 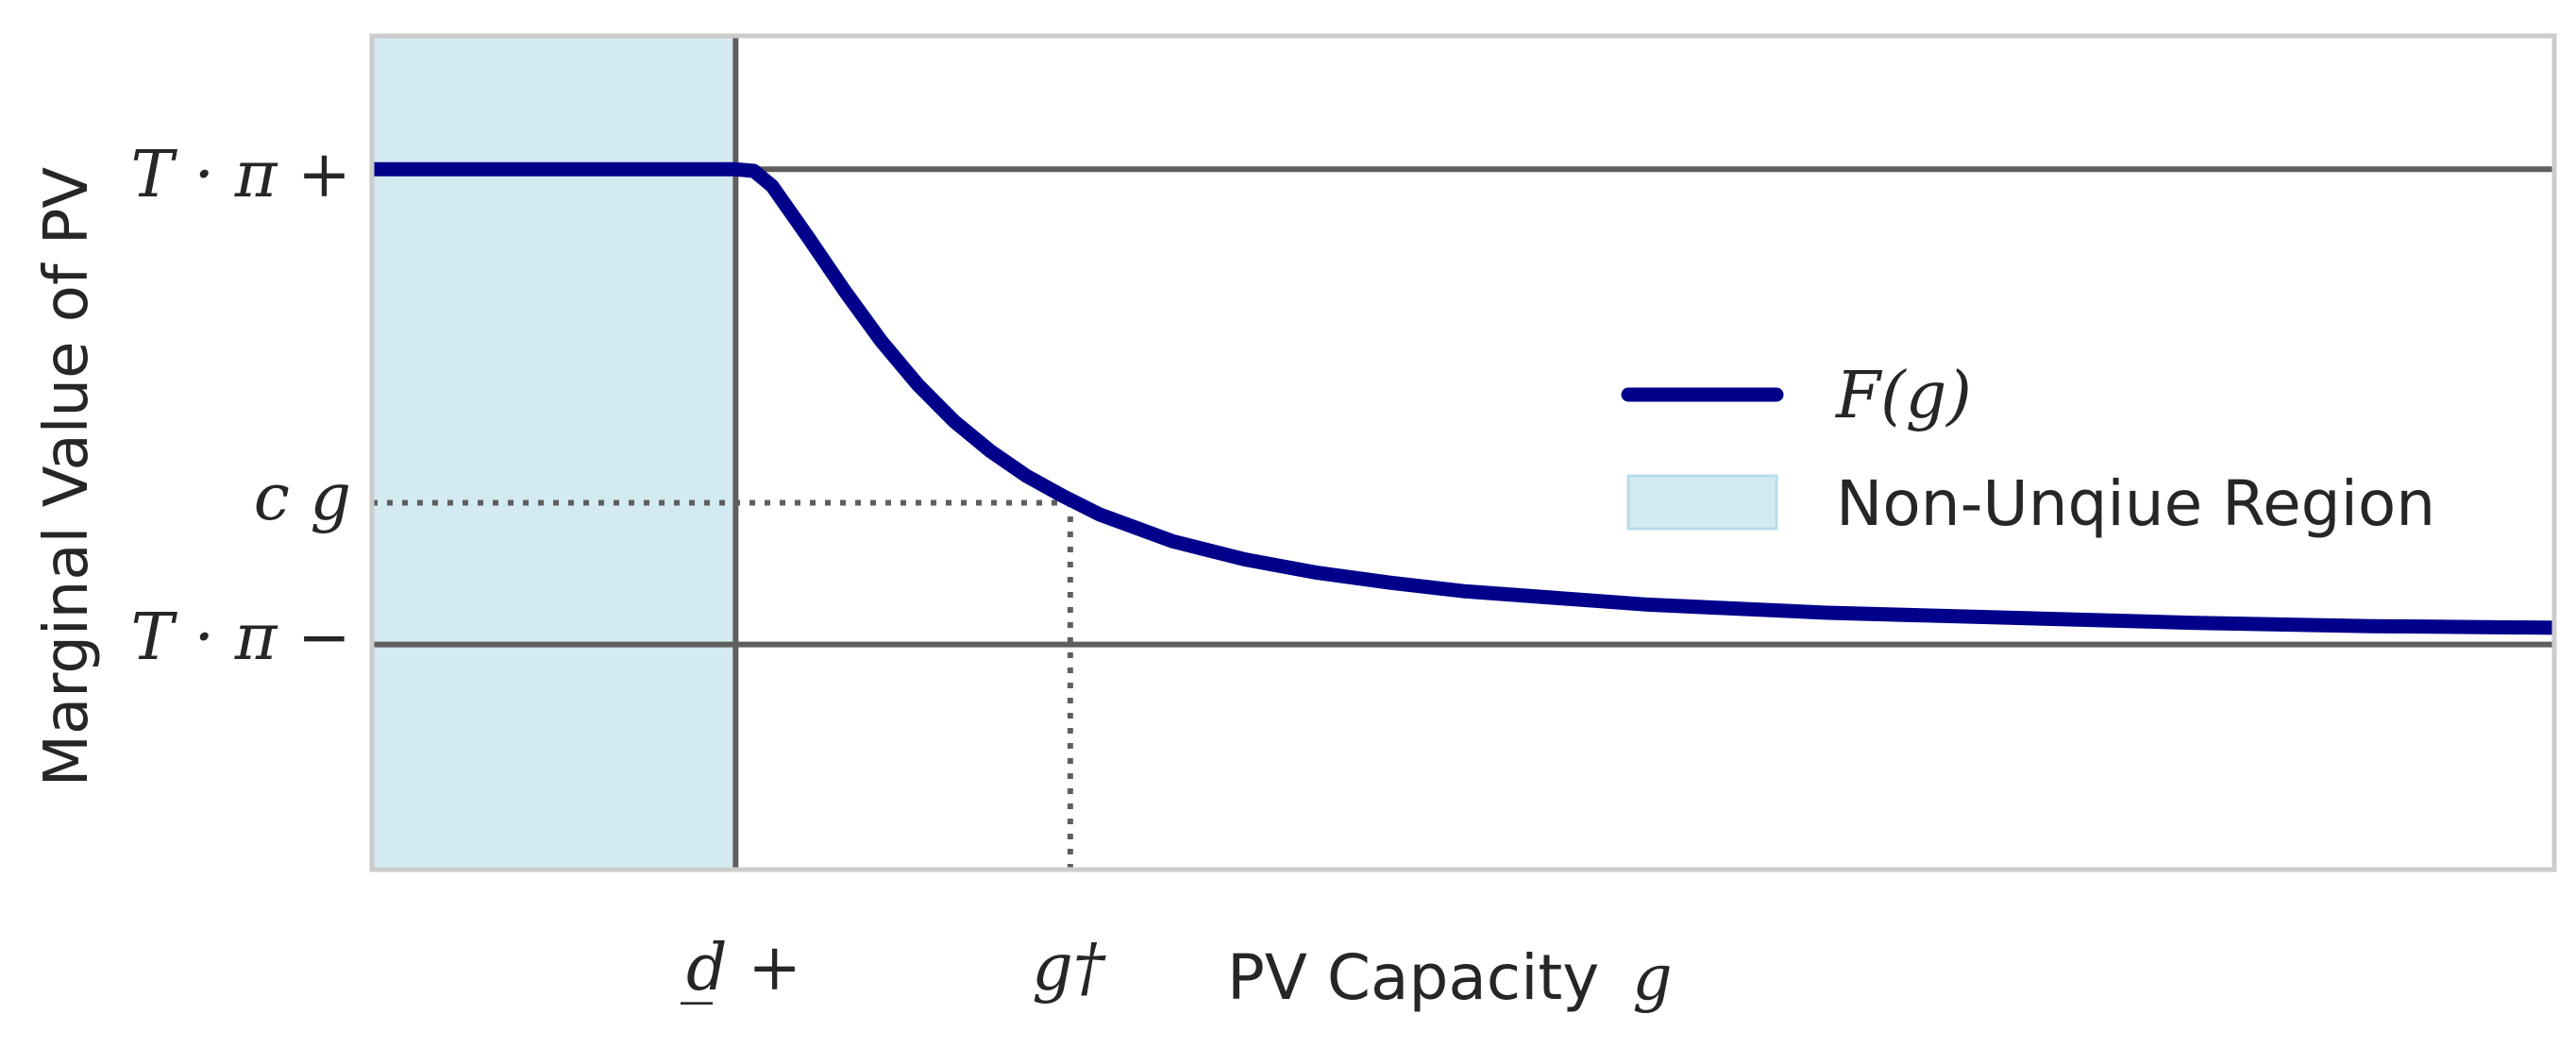 What do you see at coordinates (241, 175) in the screenshot?
I see `y-tick-label-t-pi-plus: T · π +` at bounding box center [241, 175].